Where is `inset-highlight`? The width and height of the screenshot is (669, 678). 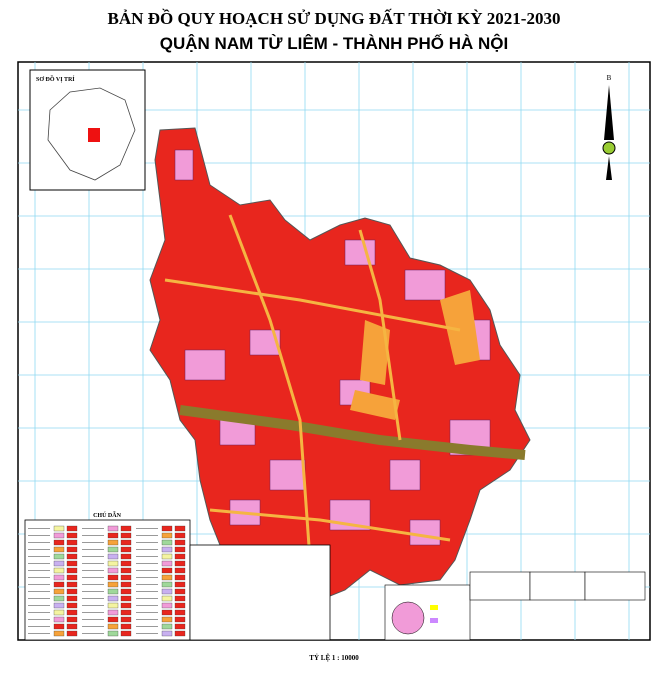
inset-highlight is located at coordinates (94, 135).